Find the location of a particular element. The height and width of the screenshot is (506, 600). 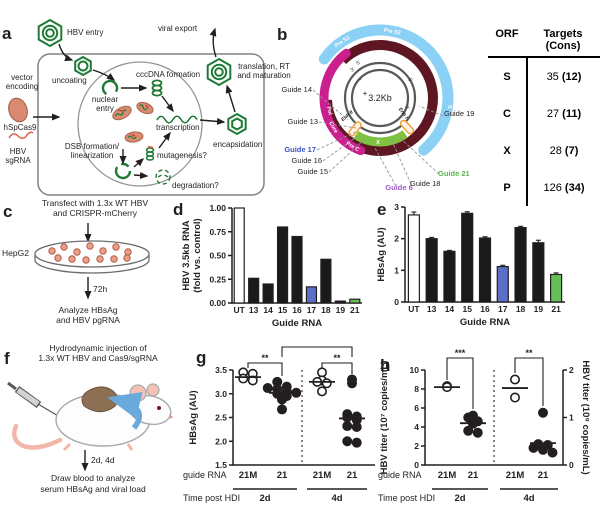

plus-strand-label: + is located at coordinates (365, 93).